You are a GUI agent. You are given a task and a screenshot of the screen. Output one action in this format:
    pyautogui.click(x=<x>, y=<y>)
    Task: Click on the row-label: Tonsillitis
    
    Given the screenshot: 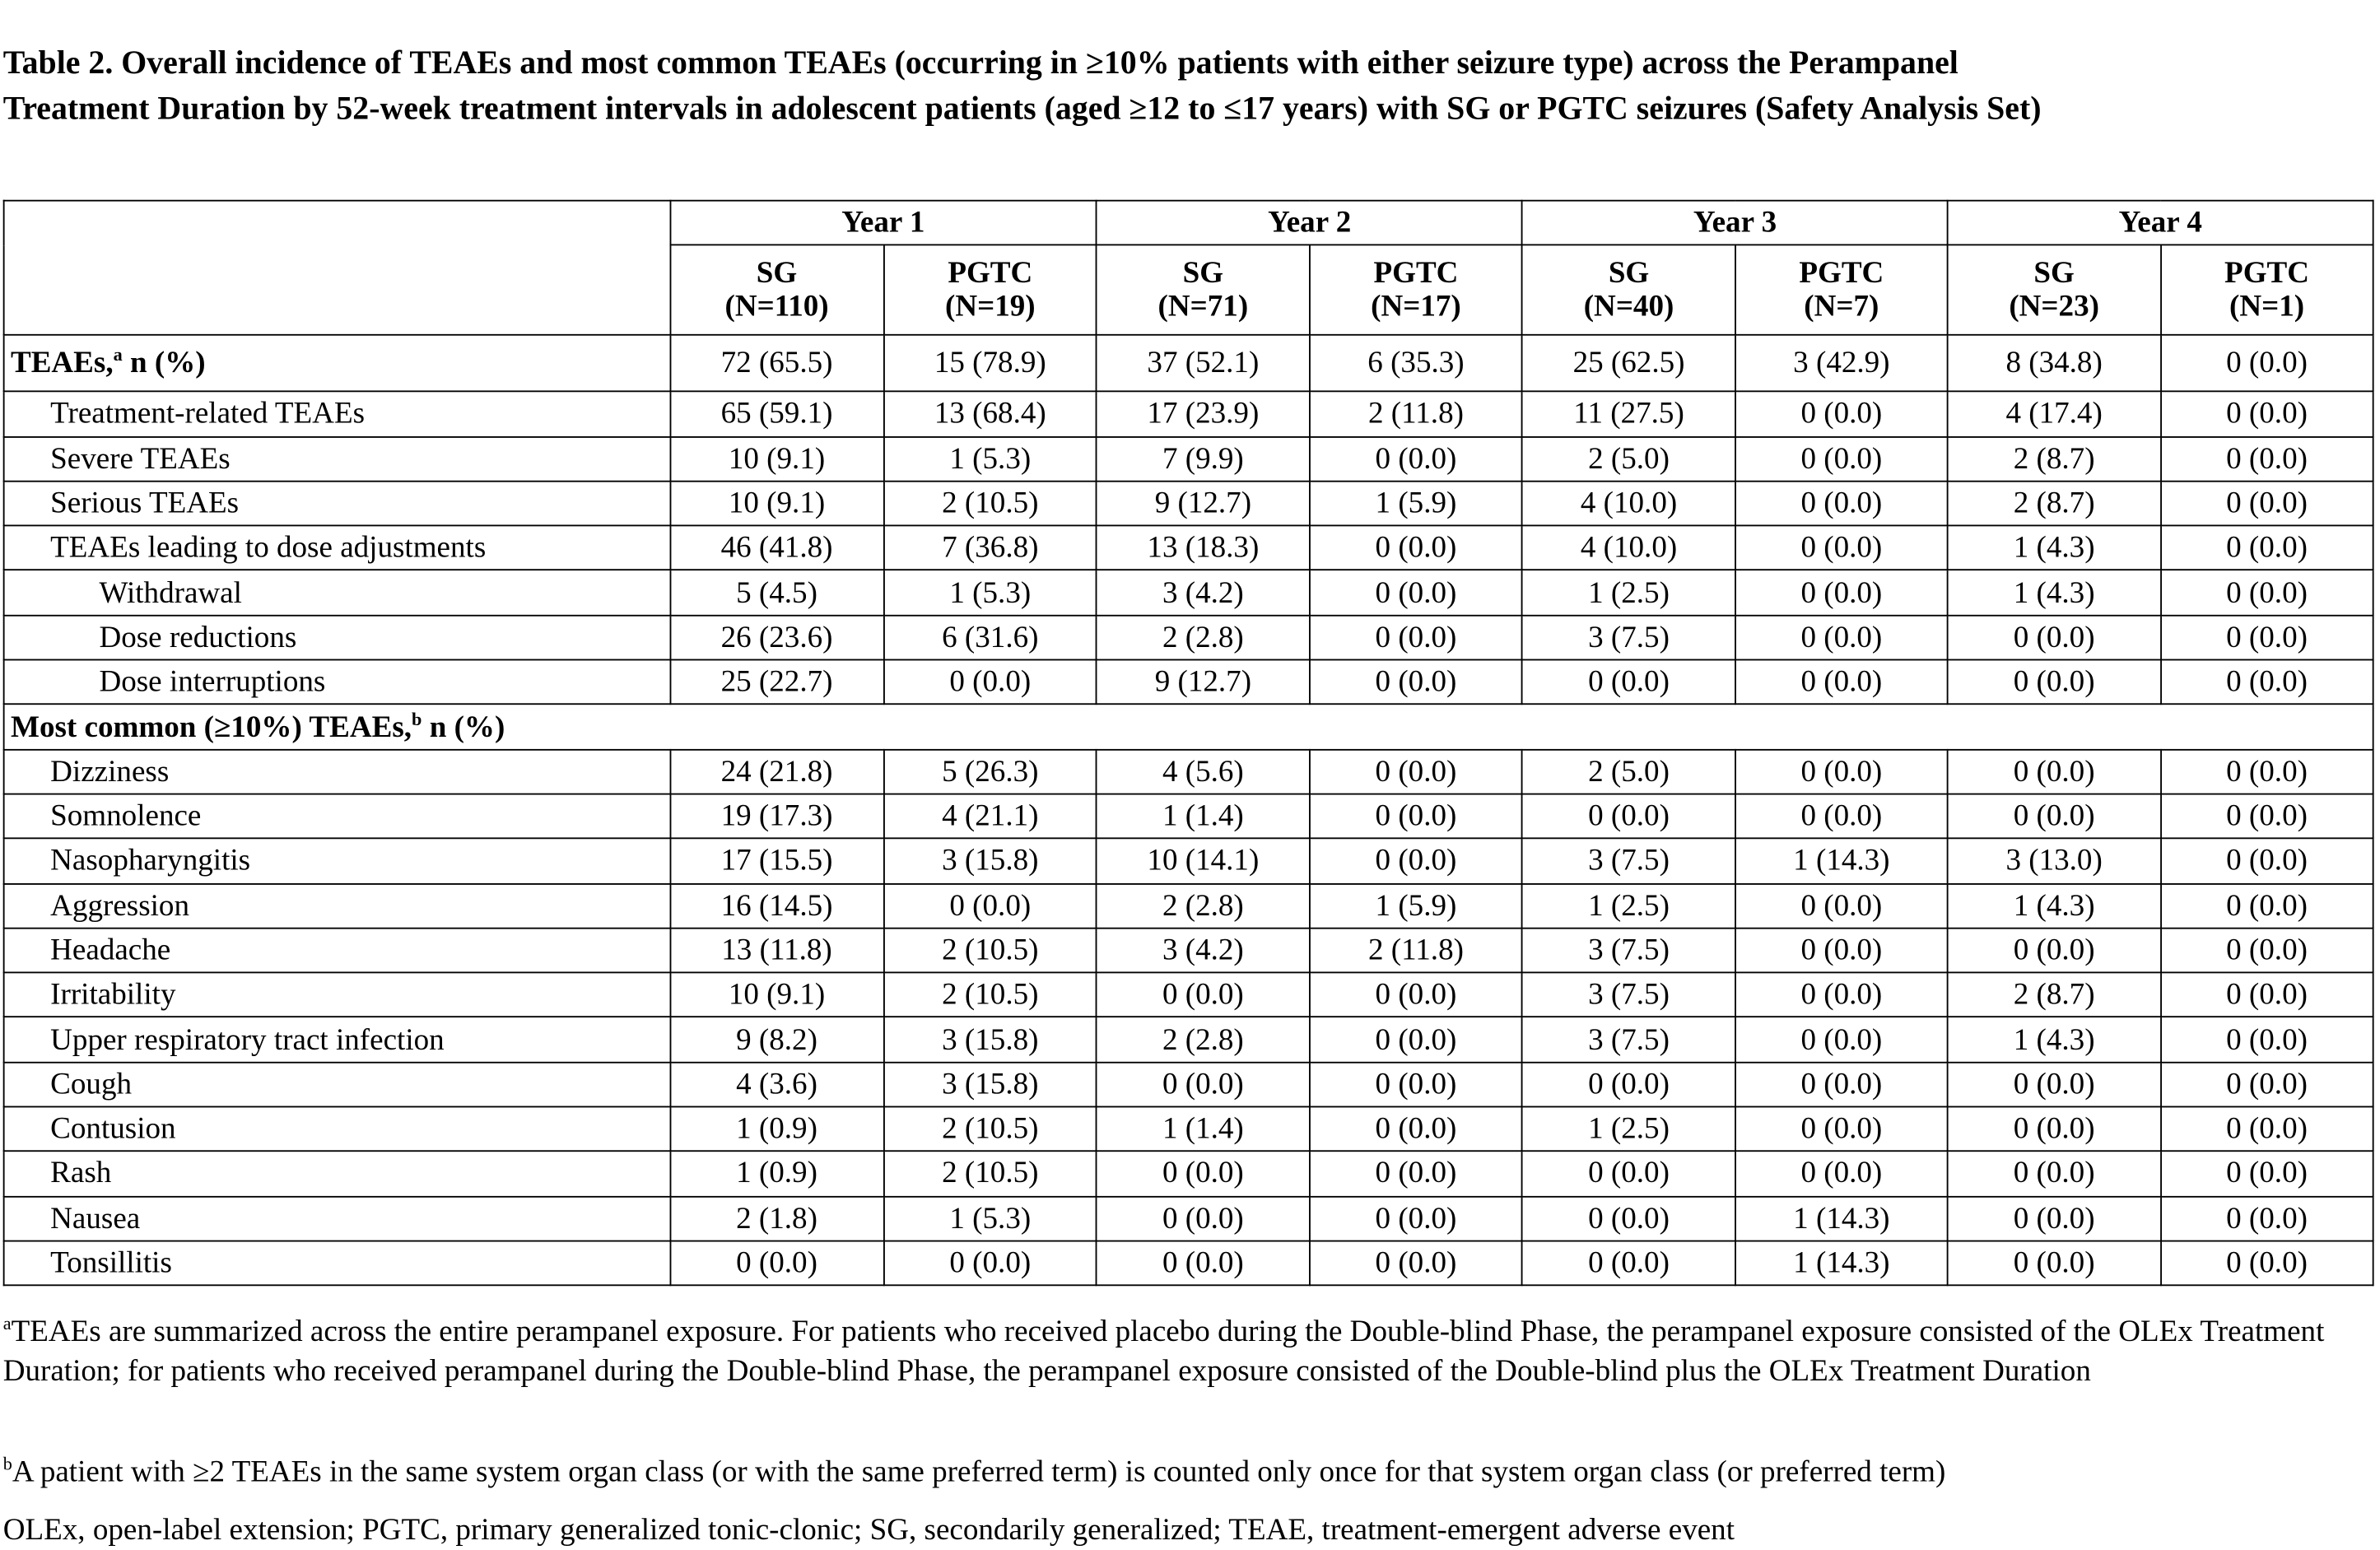 What is the action you would take?
    pyautogui.click(x=336, y=1263)
    